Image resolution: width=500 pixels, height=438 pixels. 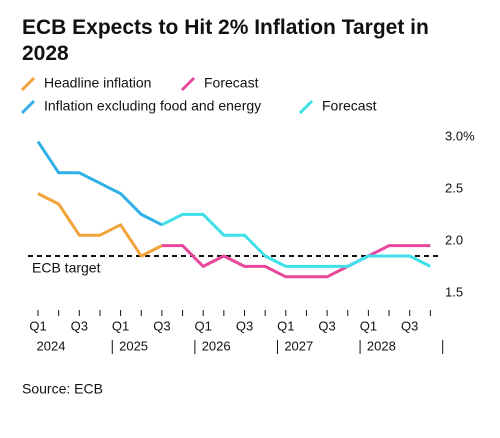 I want to click on y-tick-label: 2.5, so click(x=454, y=187).